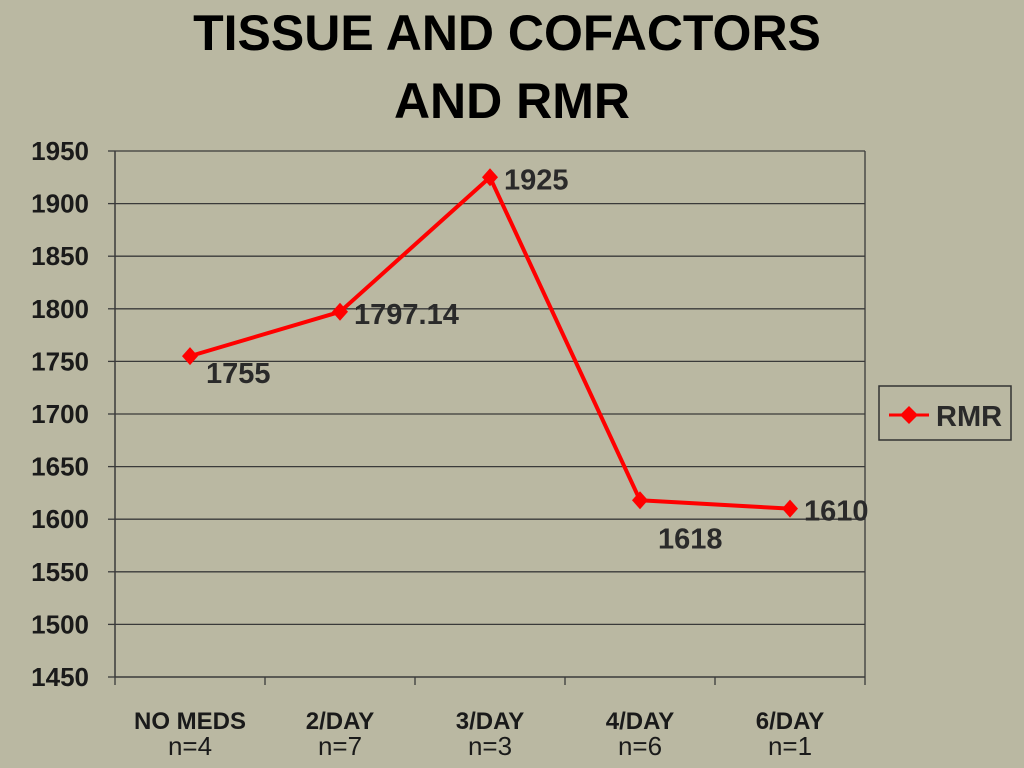 This screenshot has width=1024, height=768. What do you see at coordinates (790, 721) in the screenshot?
I see `x-tick-label: 6/DAY` at bounding box center [790, 721].